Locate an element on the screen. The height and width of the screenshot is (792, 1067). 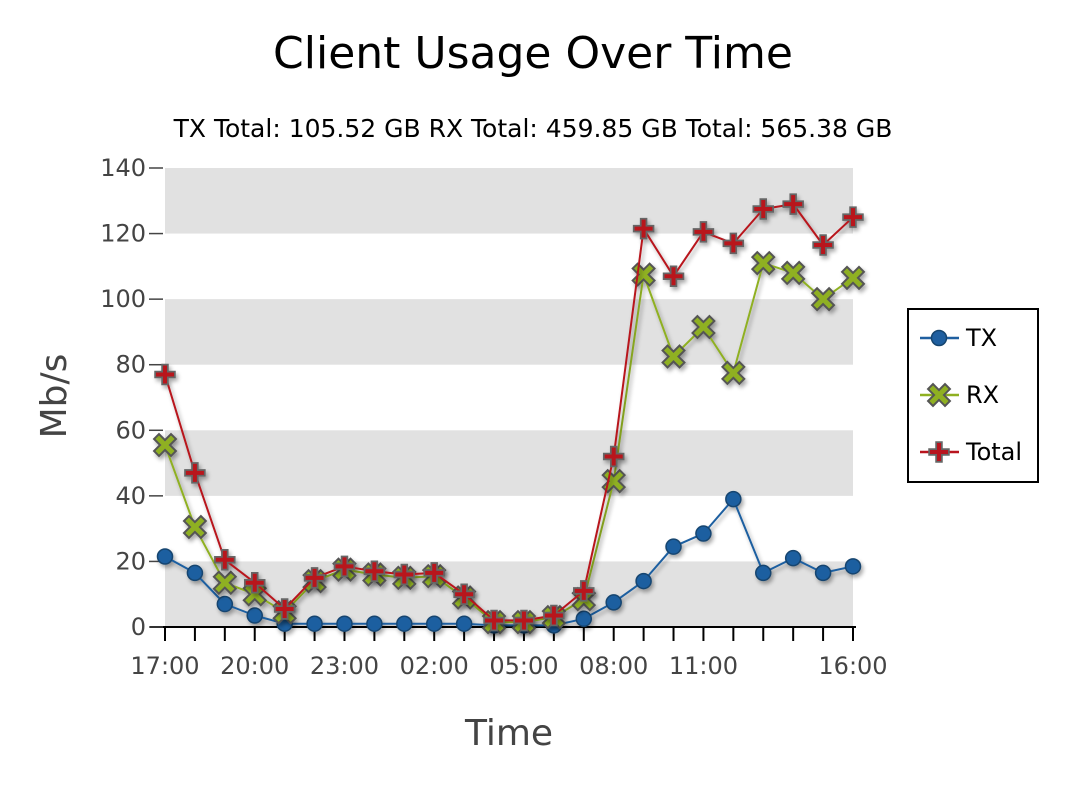
y-tick-label: 80 is located at coordinates (130, 365).